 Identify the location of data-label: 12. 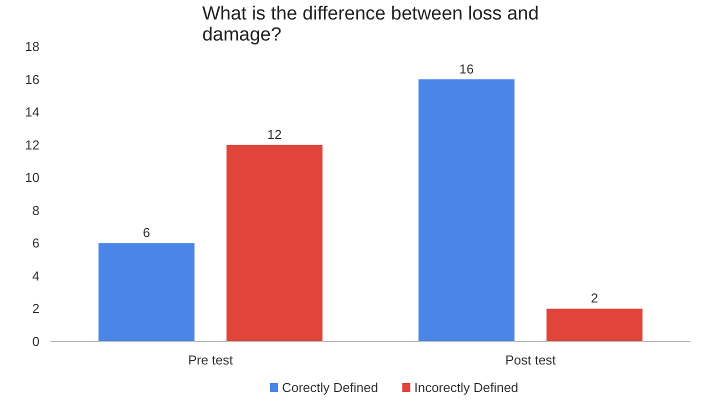
(274, 134).